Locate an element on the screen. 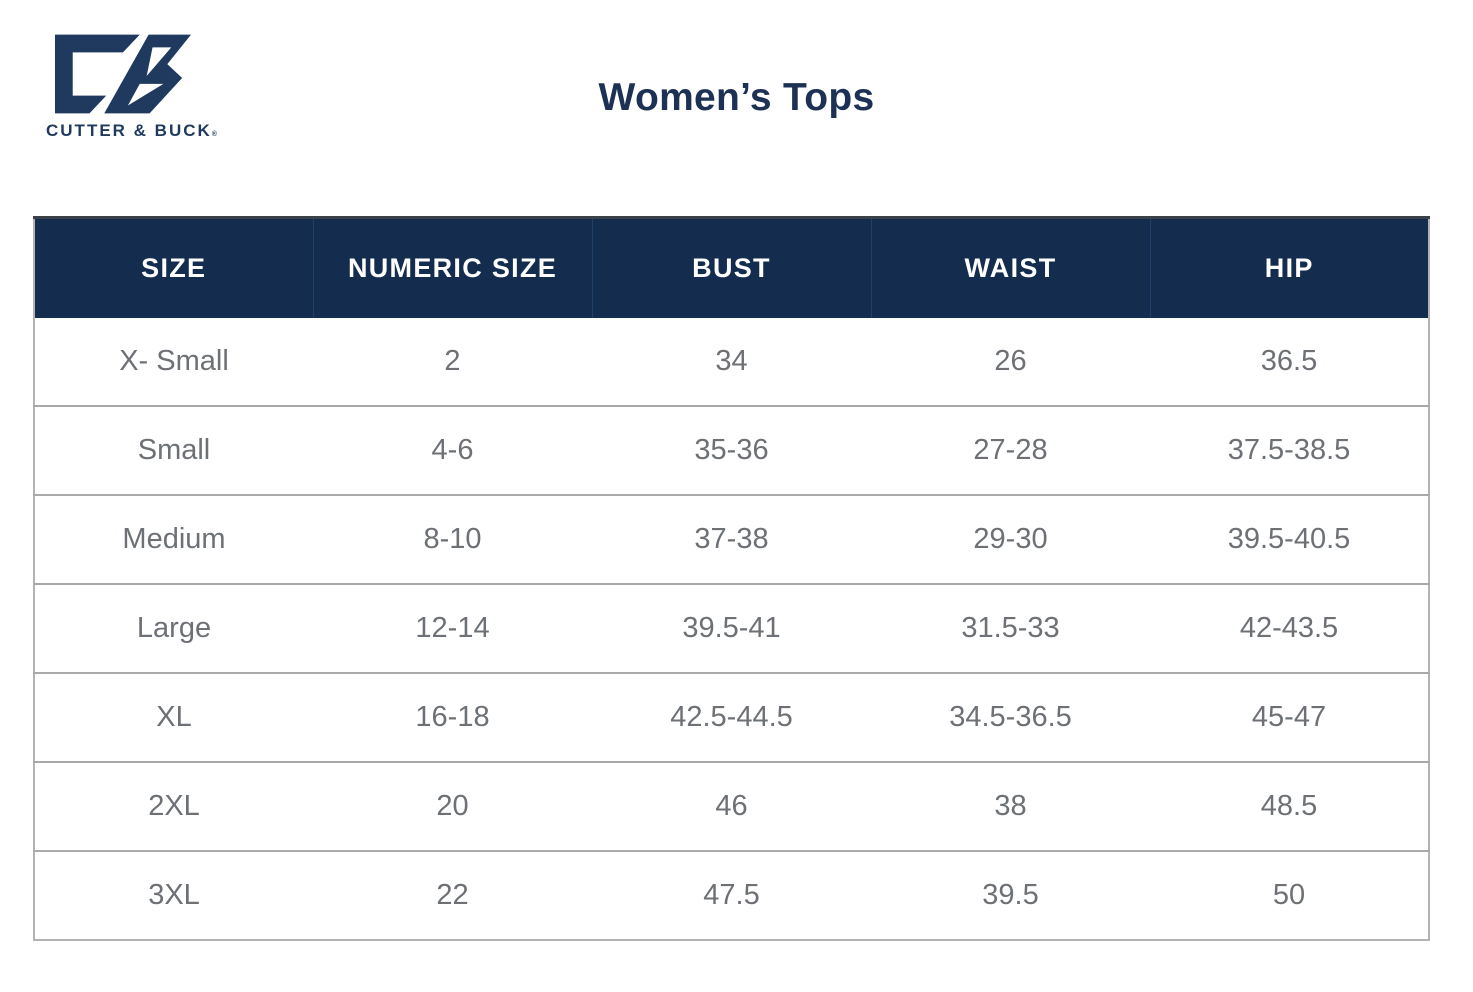  table-cell: 2XL is located at coordinates (173, 806).